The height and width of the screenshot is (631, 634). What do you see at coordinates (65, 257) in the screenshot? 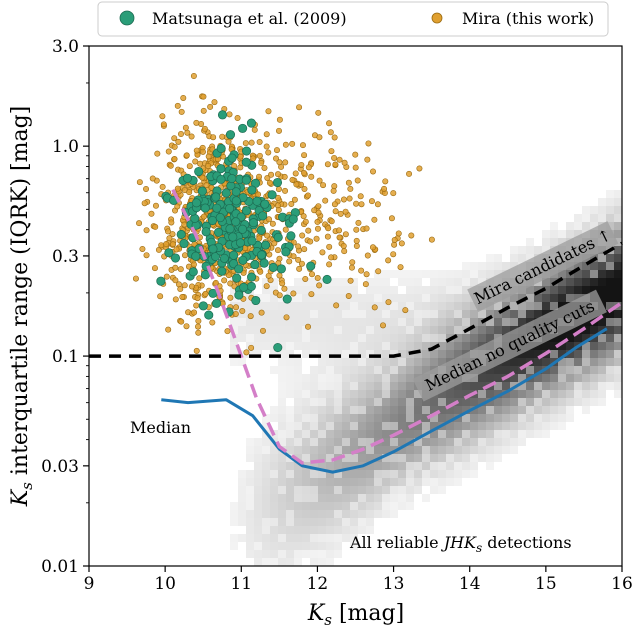
I see `y-tick-label: 0.3` at bounding box center [65, 257].